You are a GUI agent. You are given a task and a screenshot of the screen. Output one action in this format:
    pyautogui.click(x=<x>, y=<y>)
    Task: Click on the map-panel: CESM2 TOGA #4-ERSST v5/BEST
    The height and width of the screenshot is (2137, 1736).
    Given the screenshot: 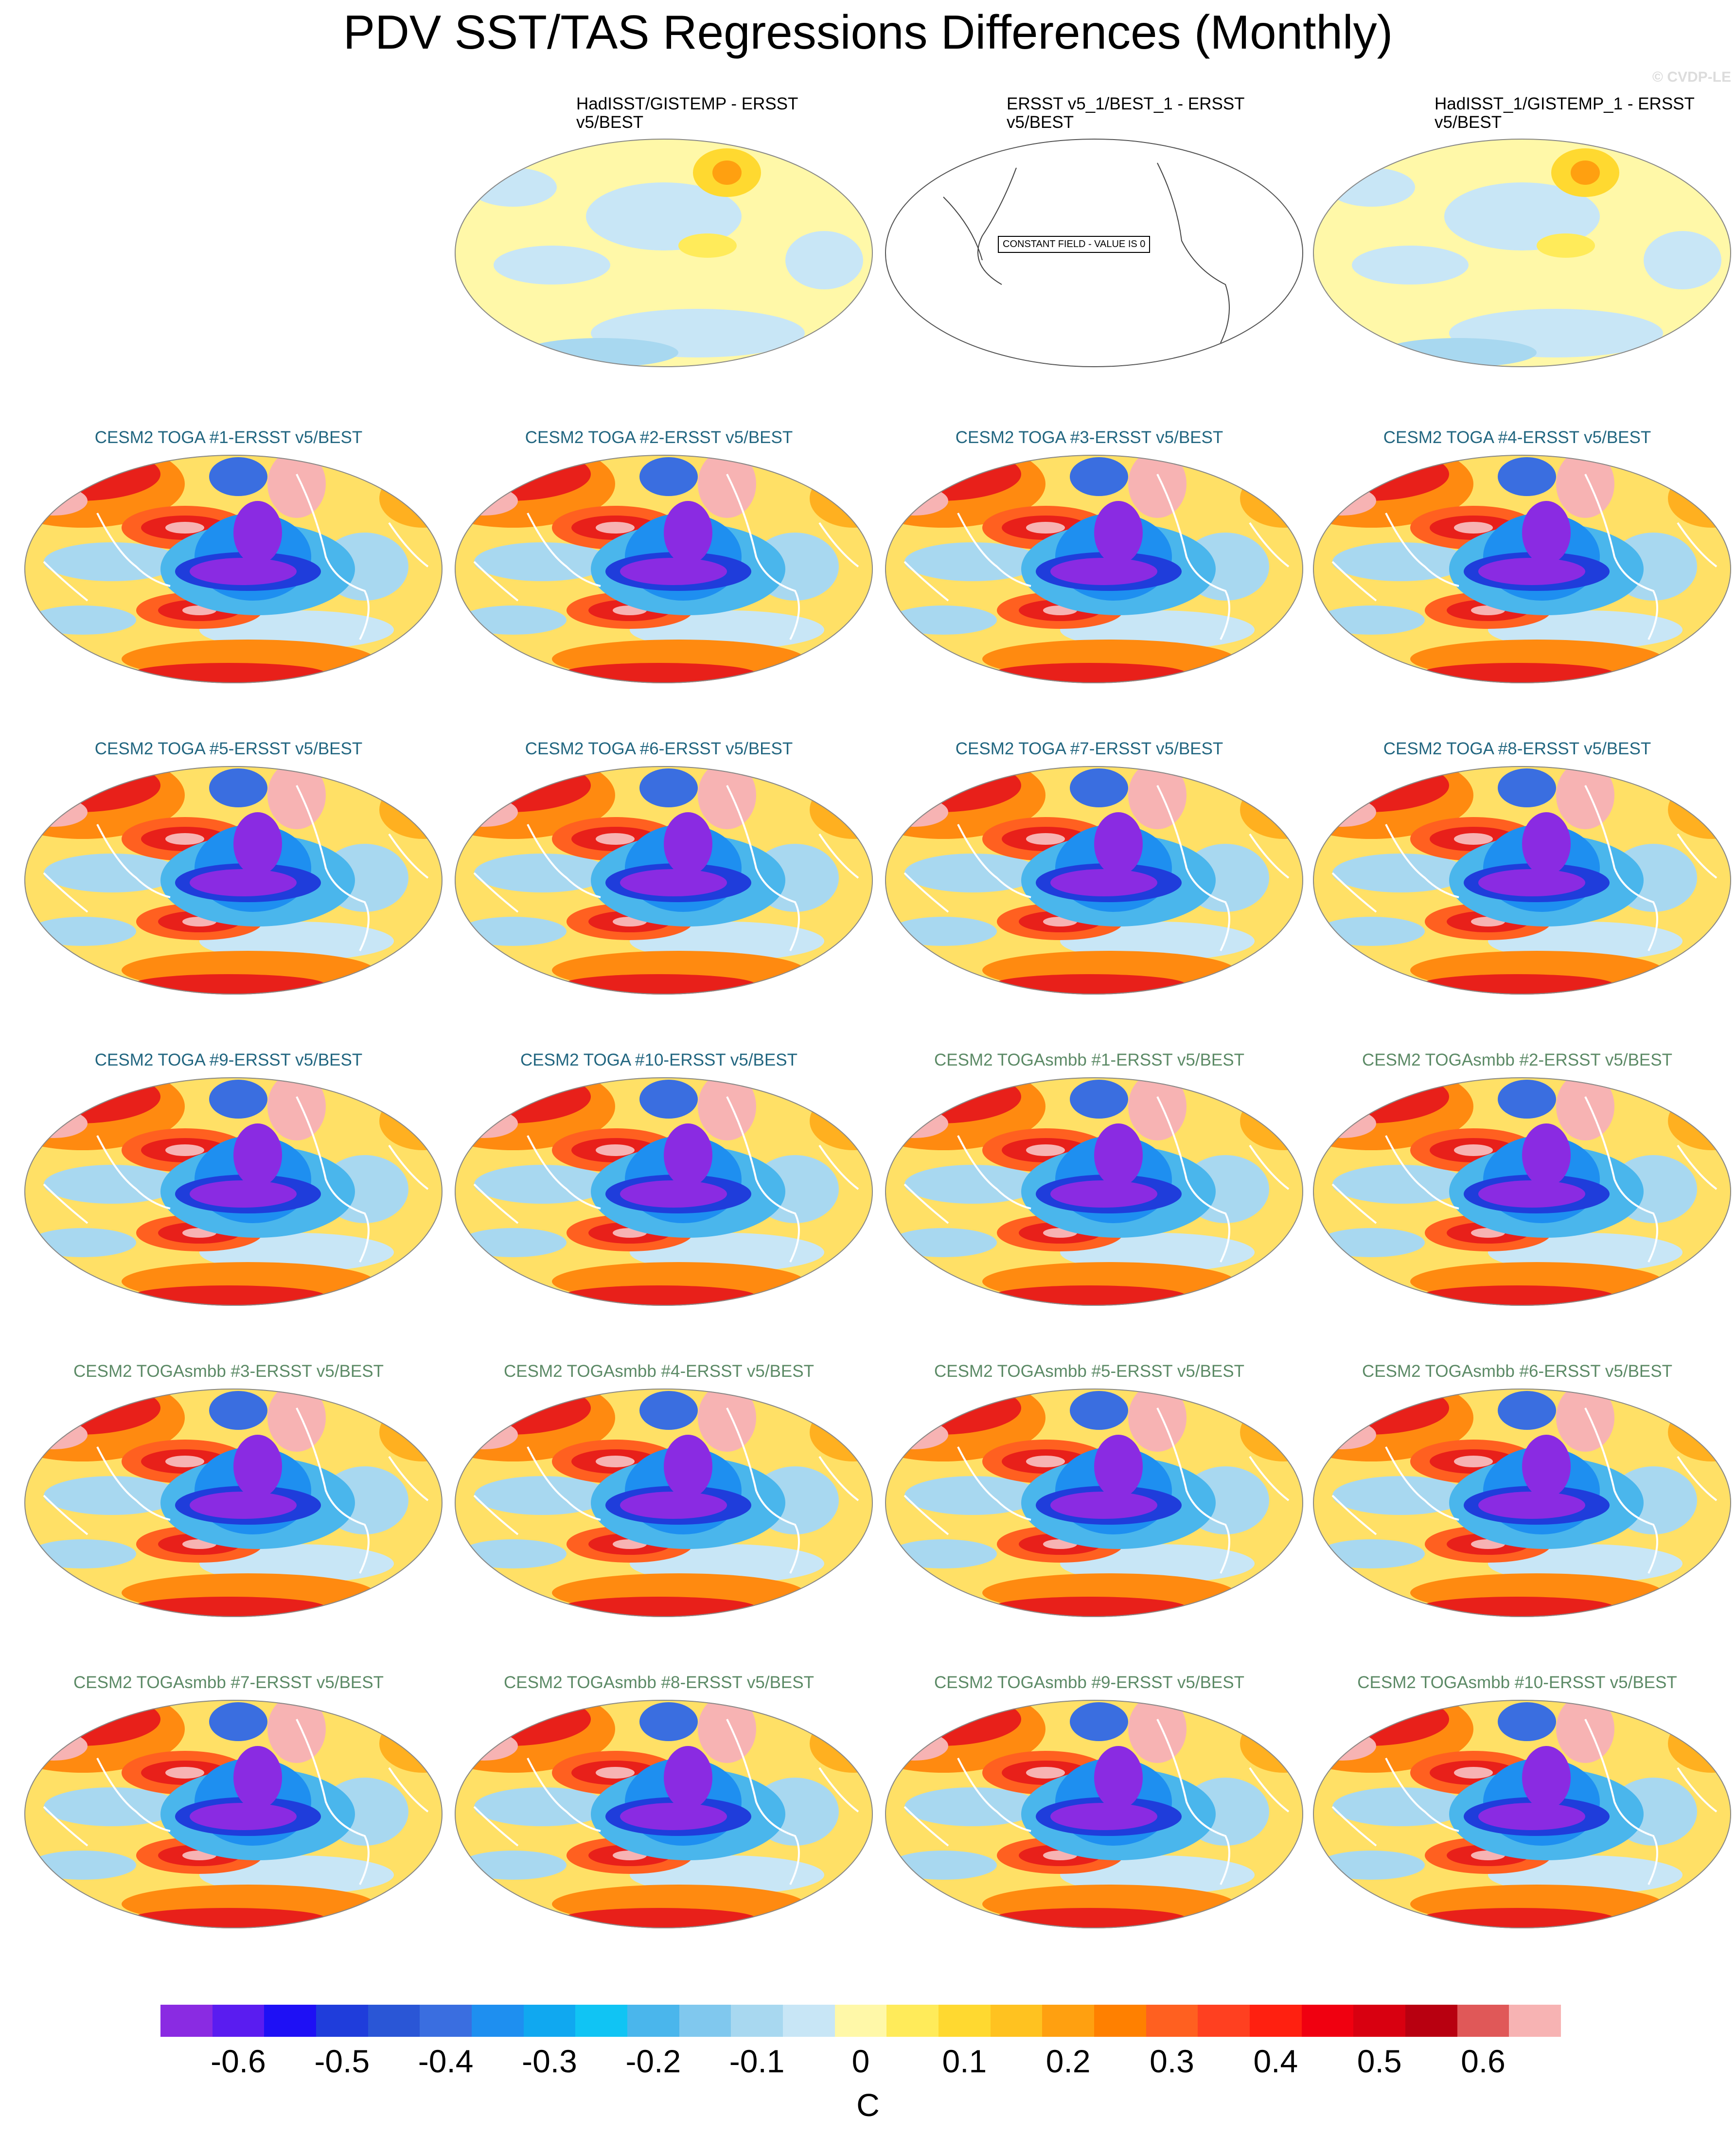 What is the action you would take?
    pyautogui.click(x=1517, y=576)
    